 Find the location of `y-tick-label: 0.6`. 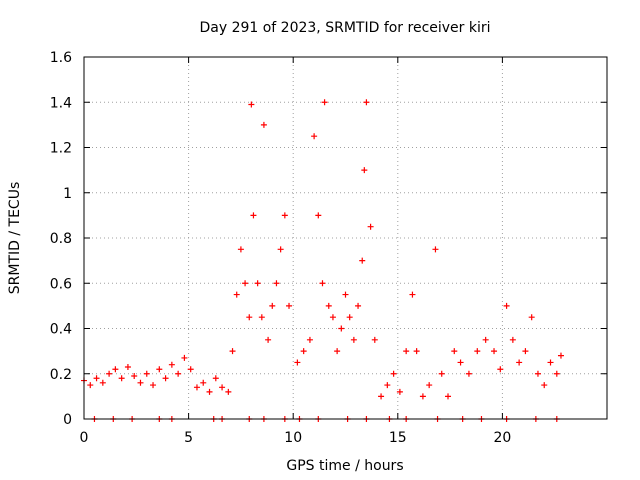

y-tick-label: 0.6 is located at coordinates (61, 284).